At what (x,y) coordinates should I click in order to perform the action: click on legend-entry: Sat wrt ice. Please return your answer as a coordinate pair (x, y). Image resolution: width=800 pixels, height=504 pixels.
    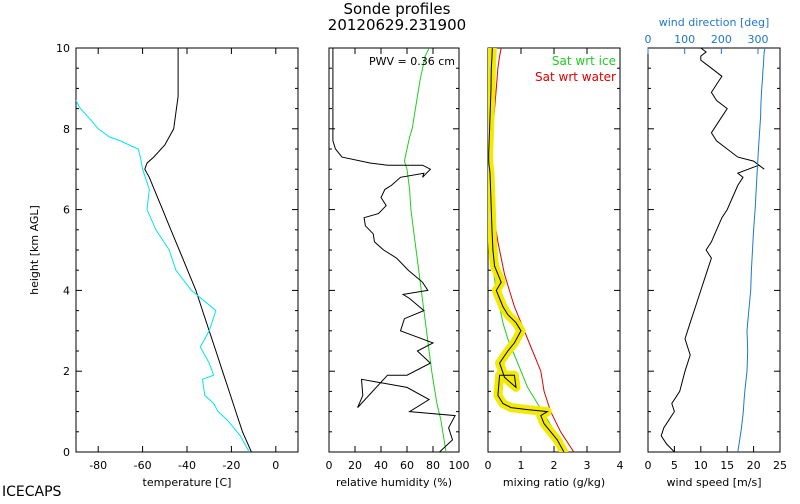
    Looking at the image, I should click on (584, 61).